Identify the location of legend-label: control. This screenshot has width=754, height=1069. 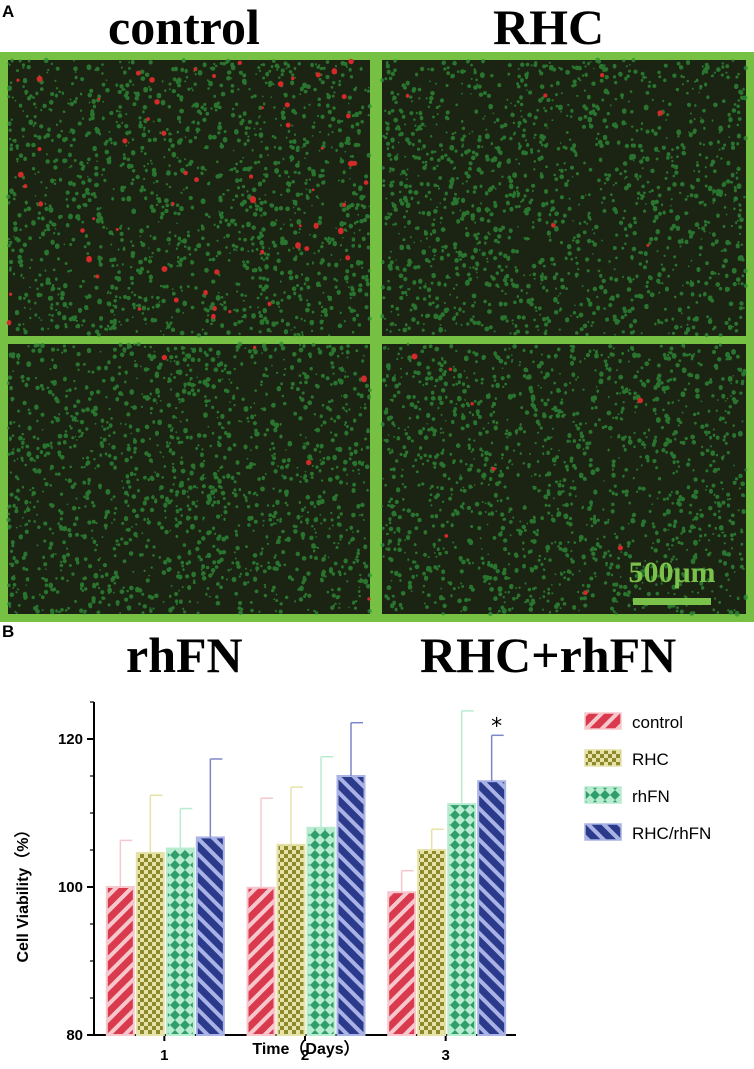
(657, 722).